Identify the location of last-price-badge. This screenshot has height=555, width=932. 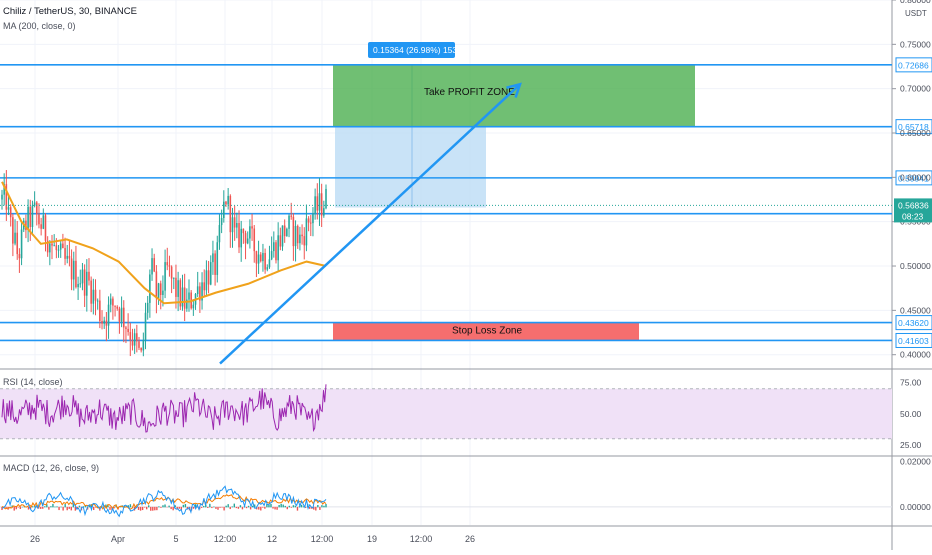
(913, 210).